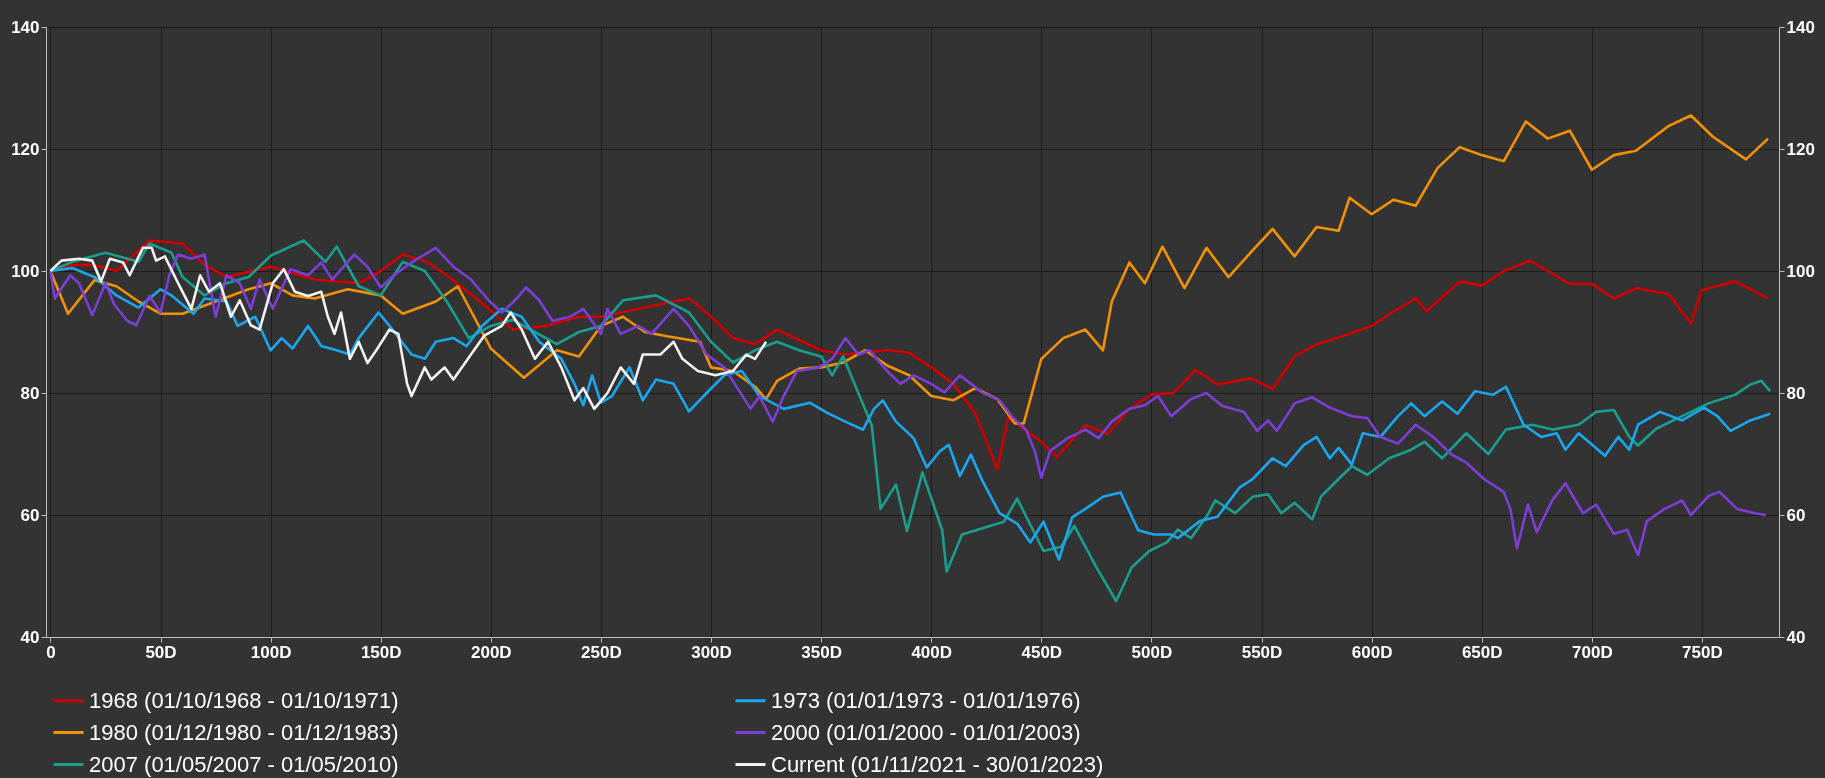 The image size is (1825, 778). I want to click on legend-label: 2007 (01/05/2007 - 01/05/2010), so click(244, 764).